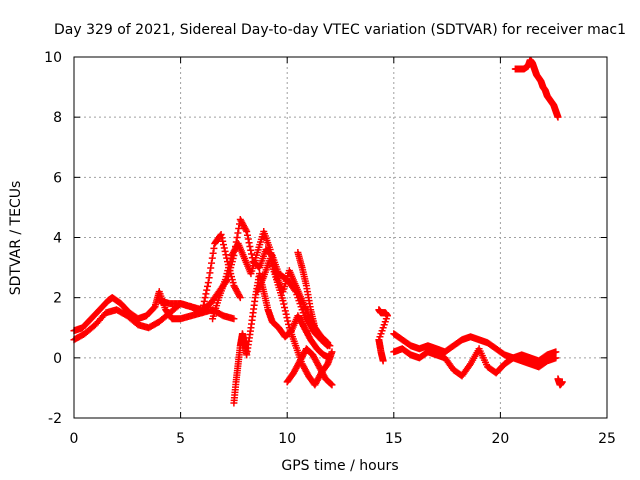 The image size is (640, 480). I want to click on x-tick-label: 15, so click(394, 439).